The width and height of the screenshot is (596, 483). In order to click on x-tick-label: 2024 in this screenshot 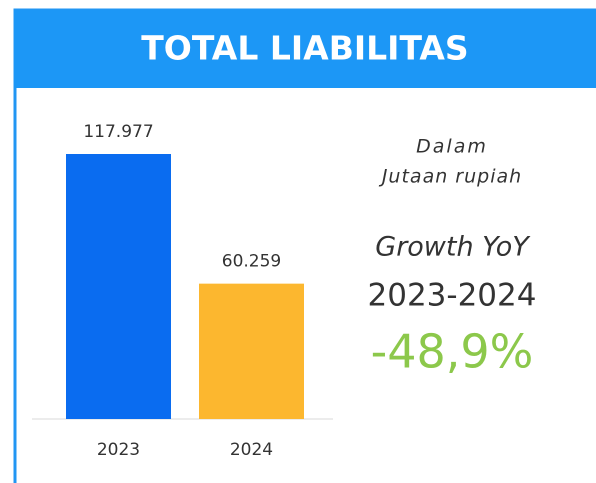, I will do `click(251, 450)`.